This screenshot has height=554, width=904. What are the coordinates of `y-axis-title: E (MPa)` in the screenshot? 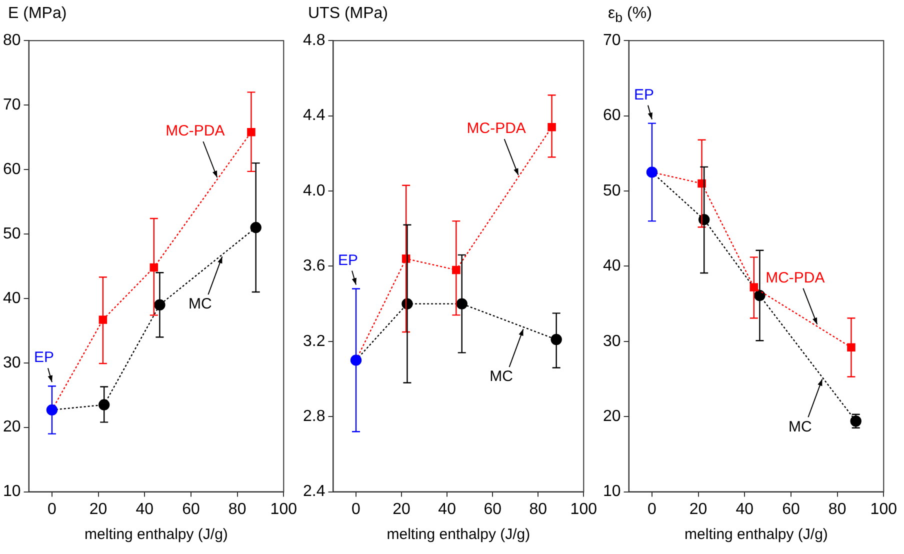 It's located at (37, 14).